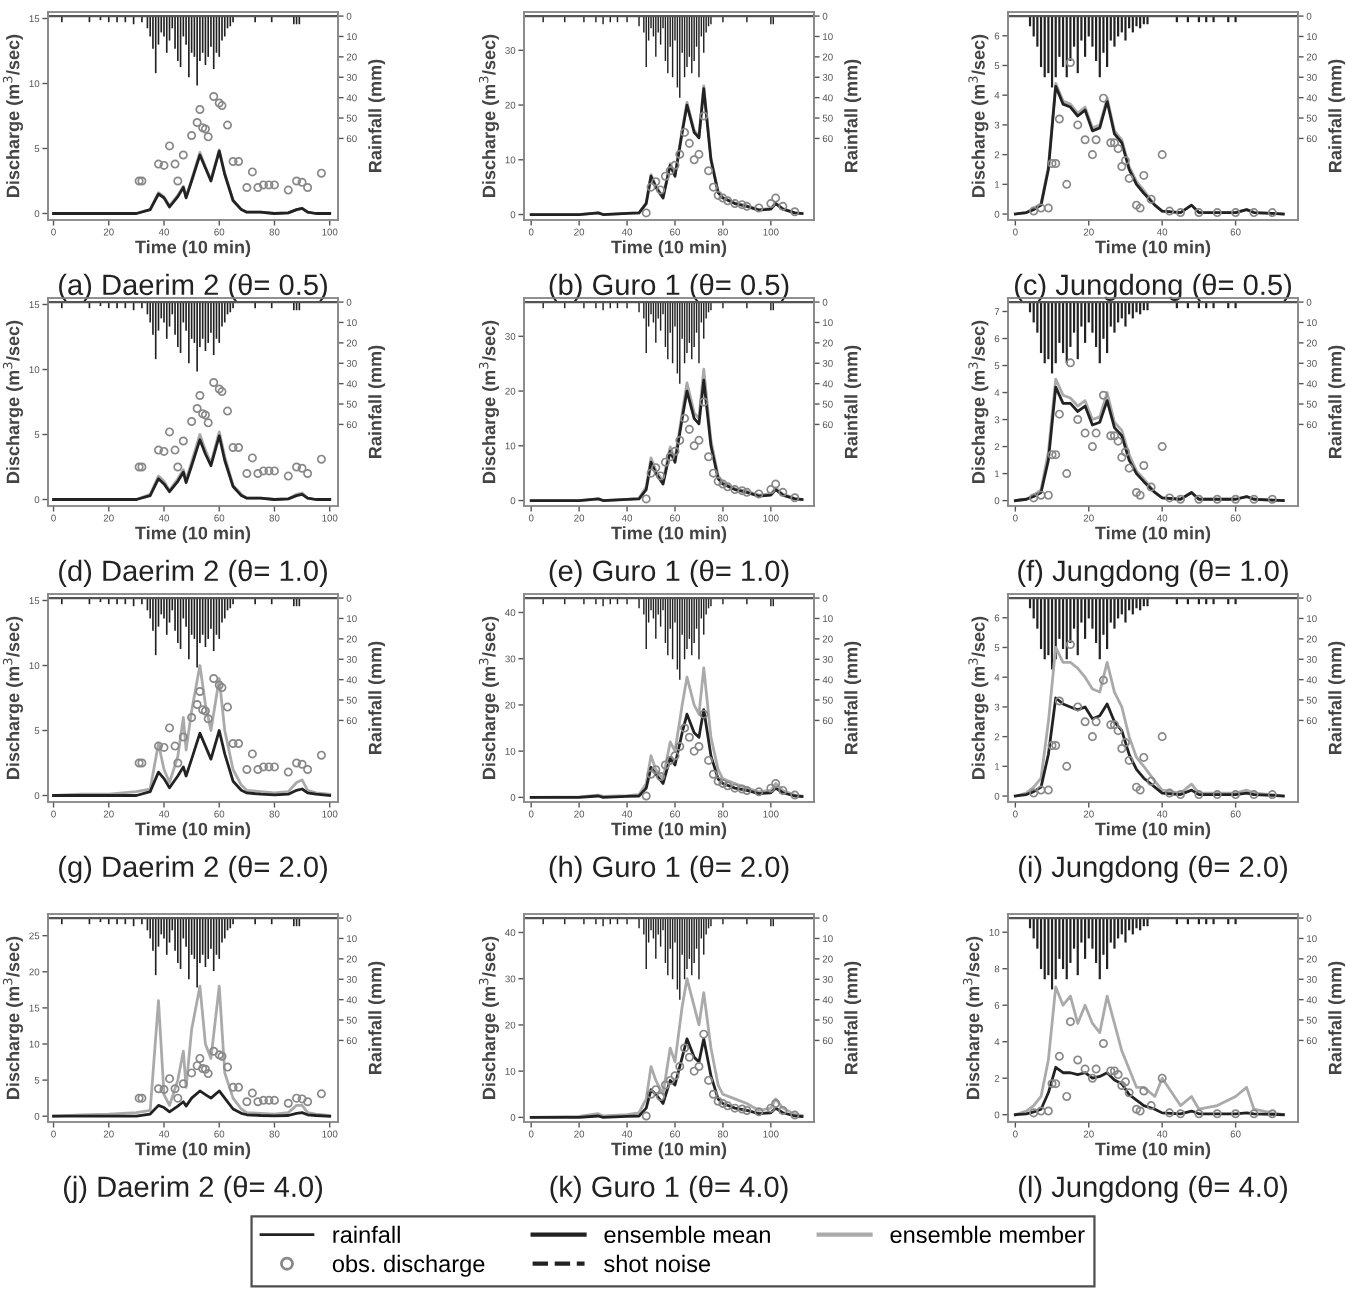 Image resolution: width=1346 pixels, height=1302 pixels. I want to click on legend-label: ensemble member, so click(987, 1234).